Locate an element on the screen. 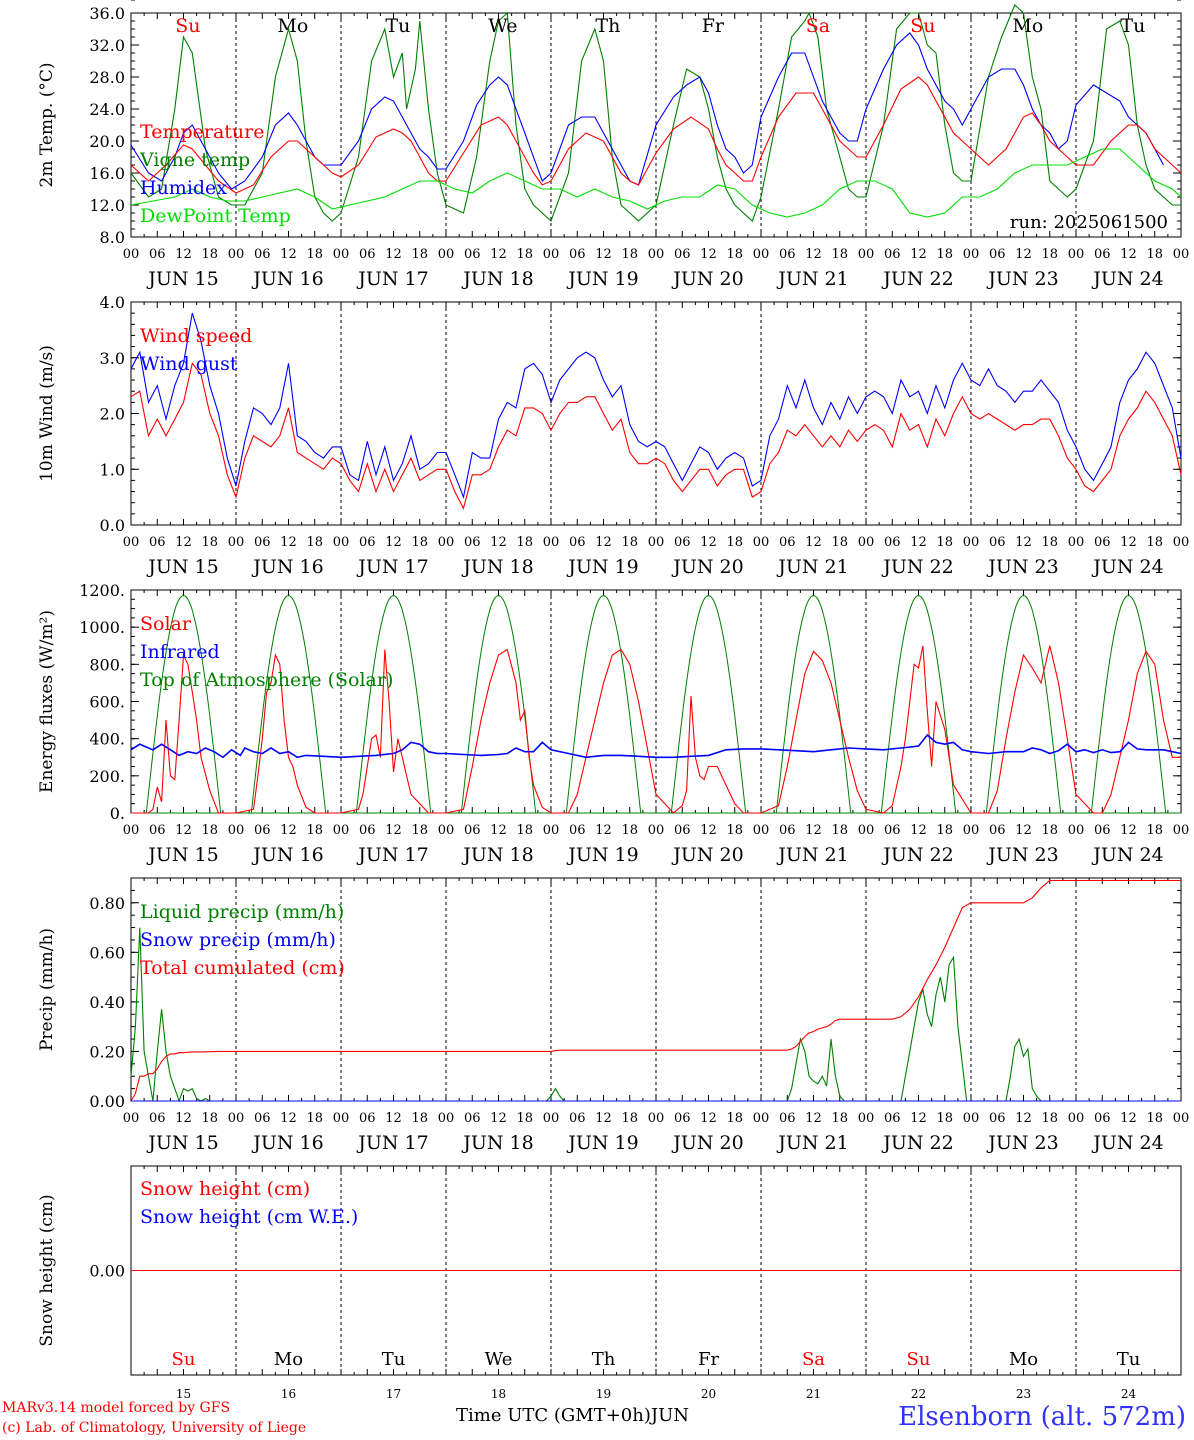  y-tick-label: 400. is located at coordinates (107, 739).